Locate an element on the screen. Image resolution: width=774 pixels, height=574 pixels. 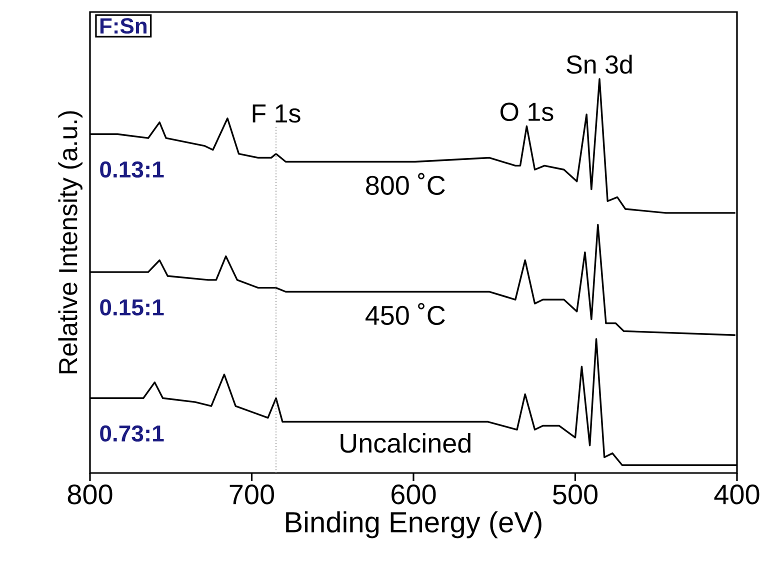
x-tick-label: 700 is located at coordinates (252, 494).